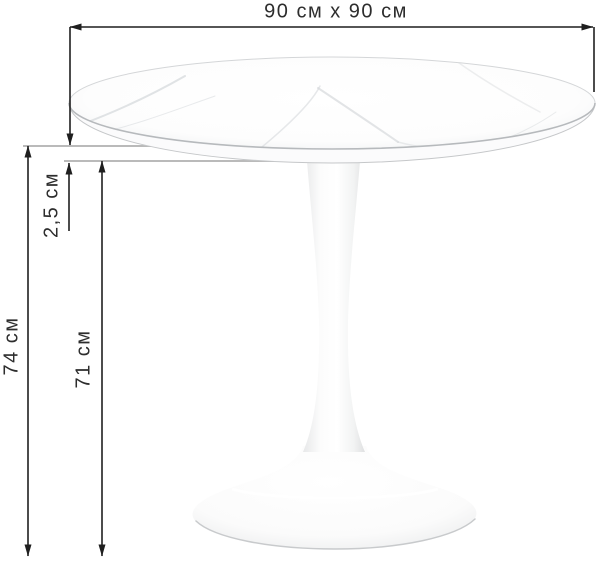  I want to click on table-pedestal-column, so click(334, 300).